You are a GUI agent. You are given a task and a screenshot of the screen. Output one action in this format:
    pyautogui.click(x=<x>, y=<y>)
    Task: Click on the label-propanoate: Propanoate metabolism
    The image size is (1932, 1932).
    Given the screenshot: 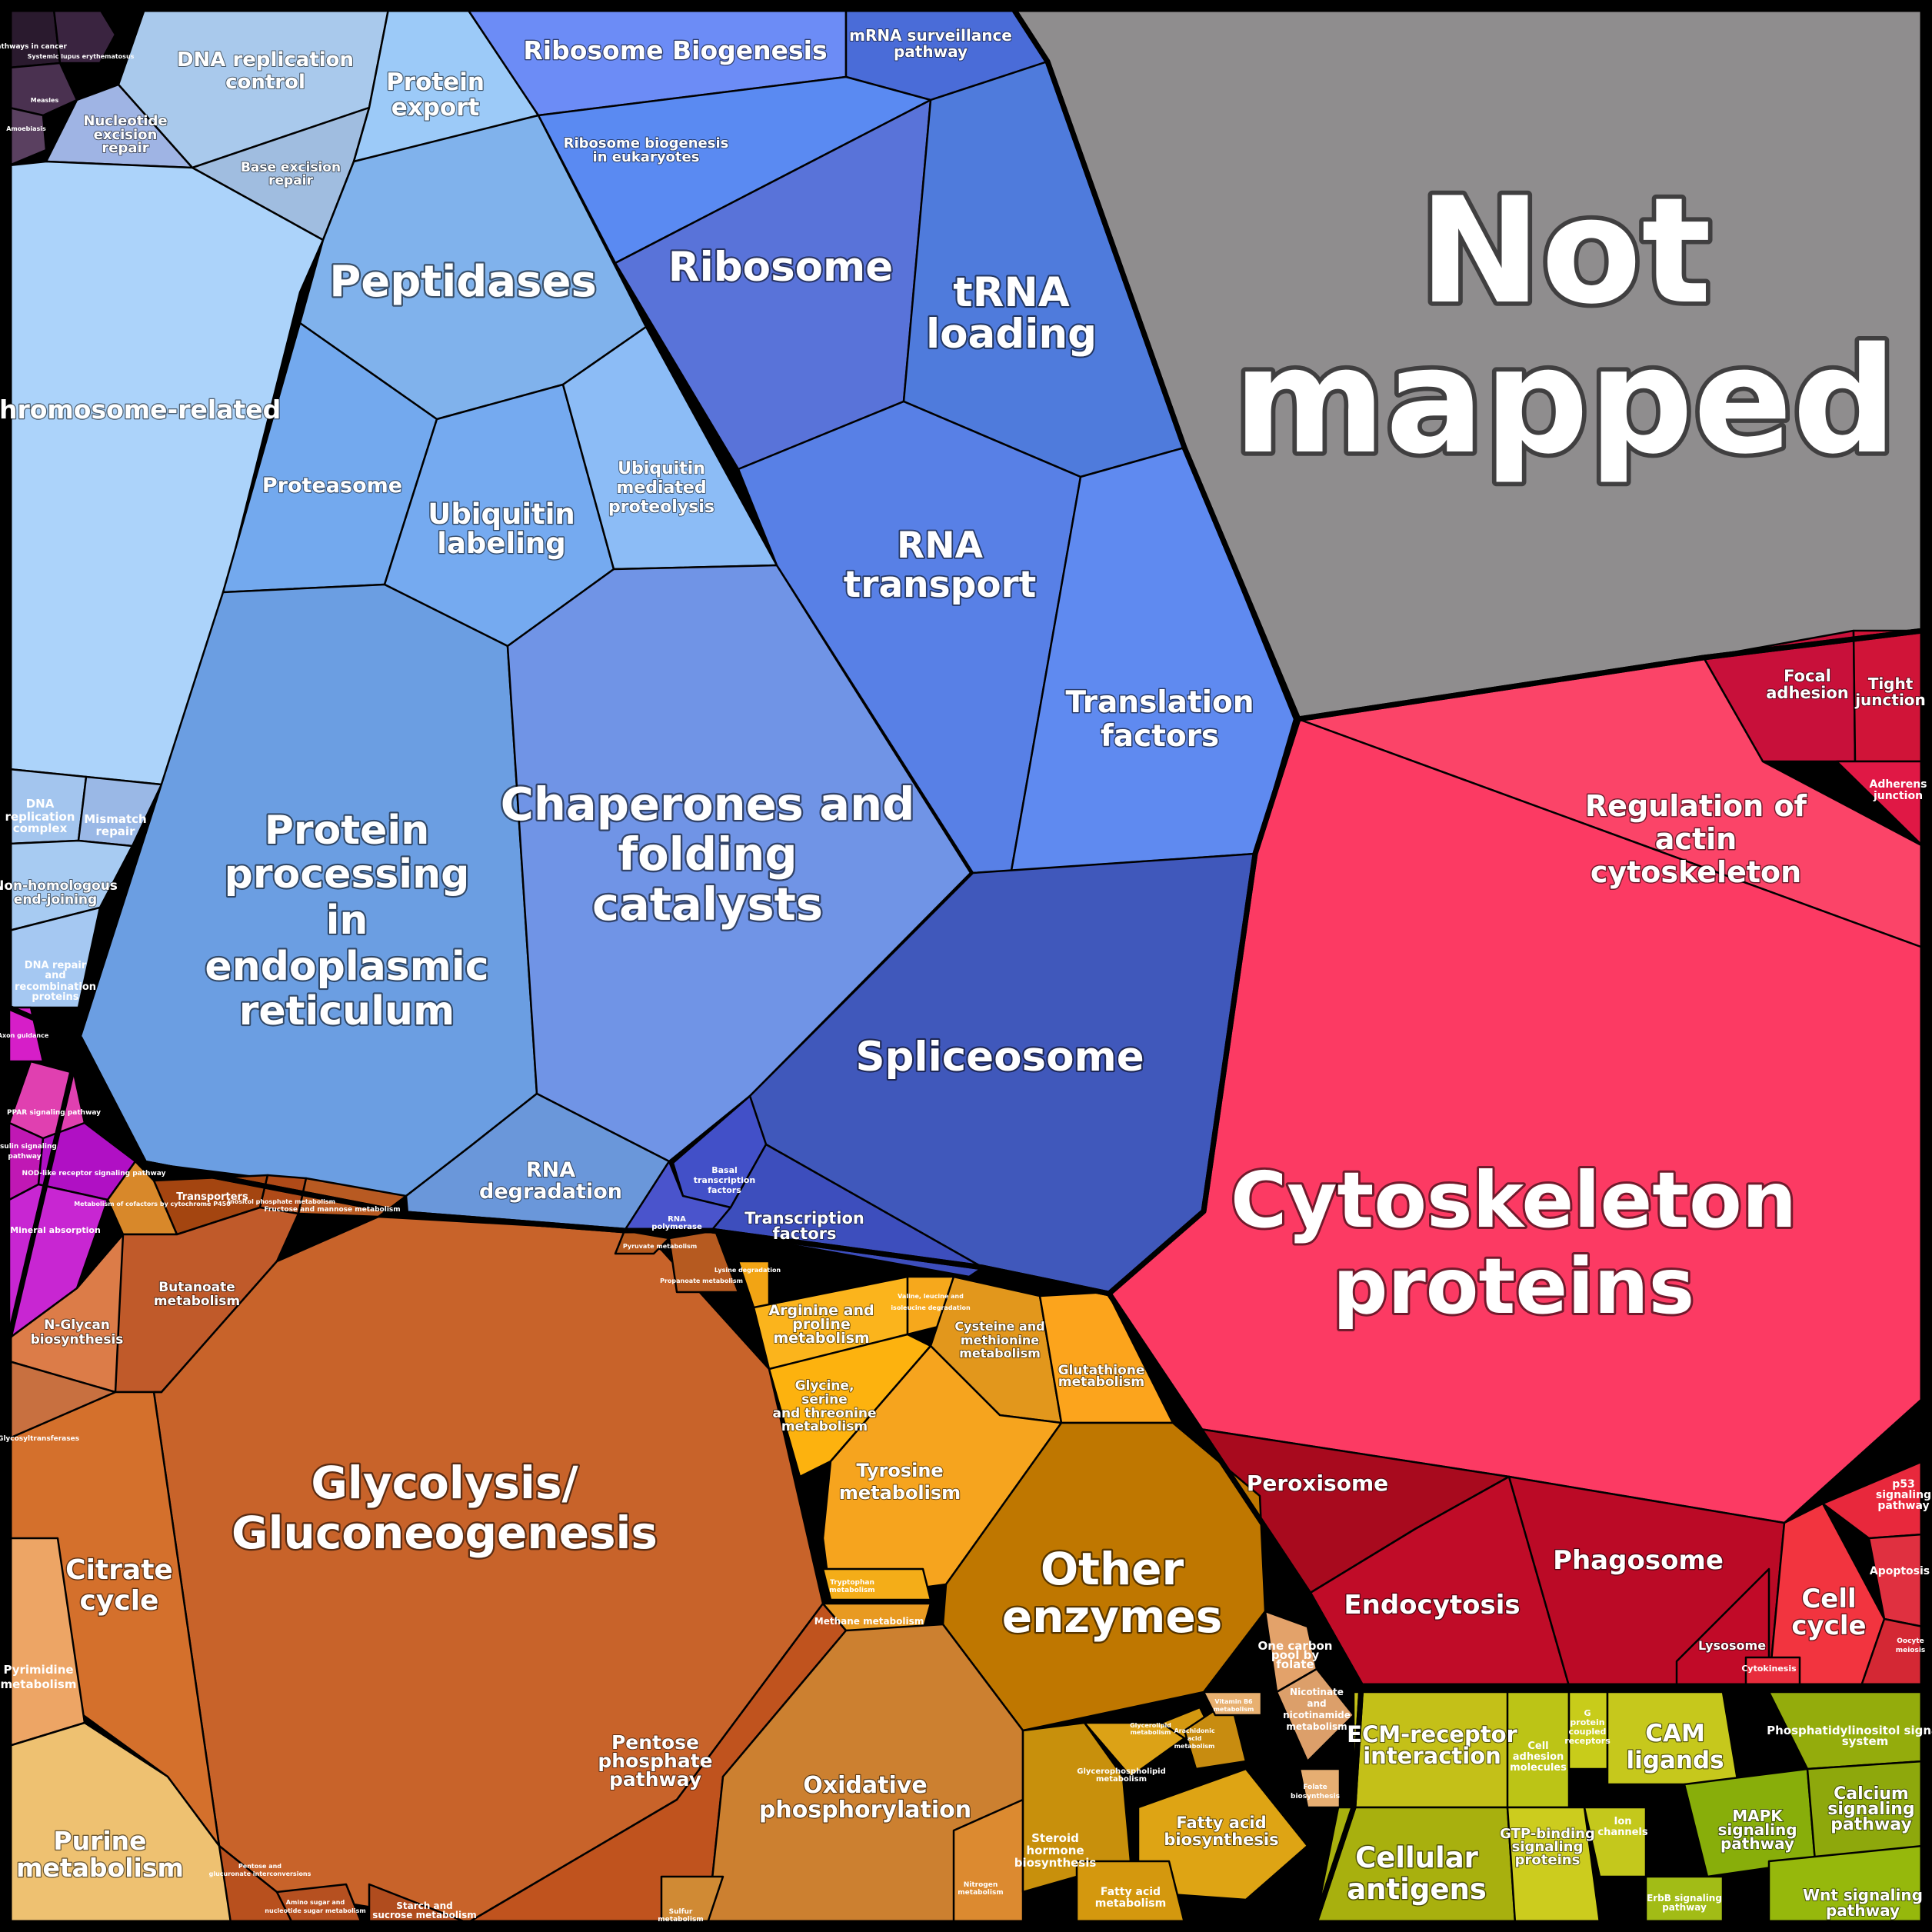 What is the action you would take?
    pyautogui.click(x=701, y=1280)
    